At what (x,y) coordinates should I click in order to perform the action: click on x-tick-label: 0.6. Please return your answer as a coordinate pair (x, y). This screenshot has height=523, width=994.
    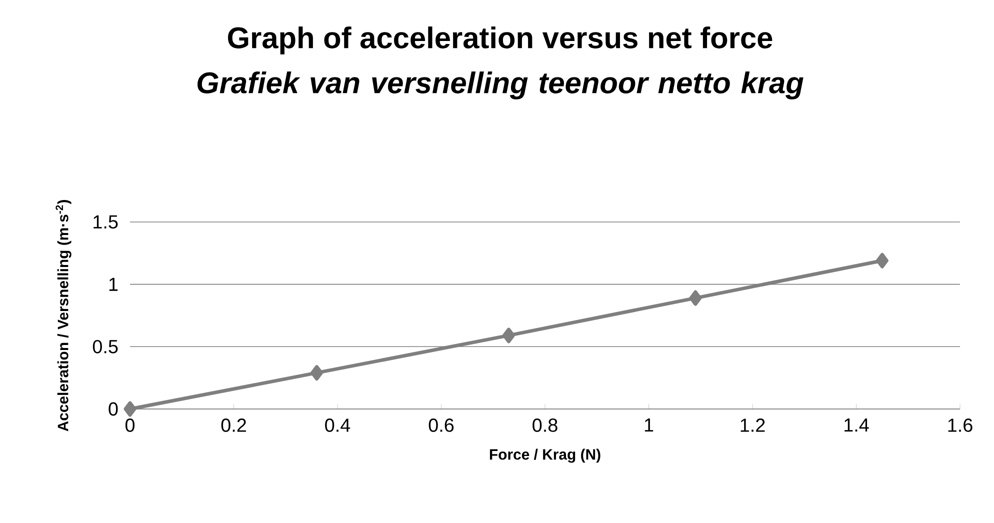
    Looking at the image, I should click on (441, 425).